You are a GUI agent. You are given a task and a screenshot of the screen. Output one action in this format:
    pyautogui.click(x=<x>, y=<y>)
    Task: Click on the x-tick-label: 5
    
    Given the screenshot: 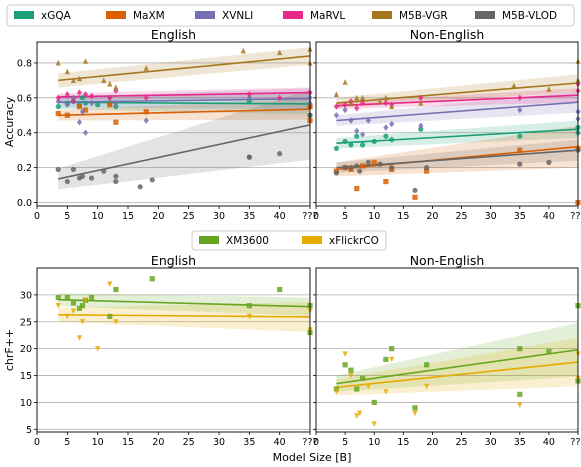 What is the action you would take?
    pyautogui.click(x=67, y=442)
    